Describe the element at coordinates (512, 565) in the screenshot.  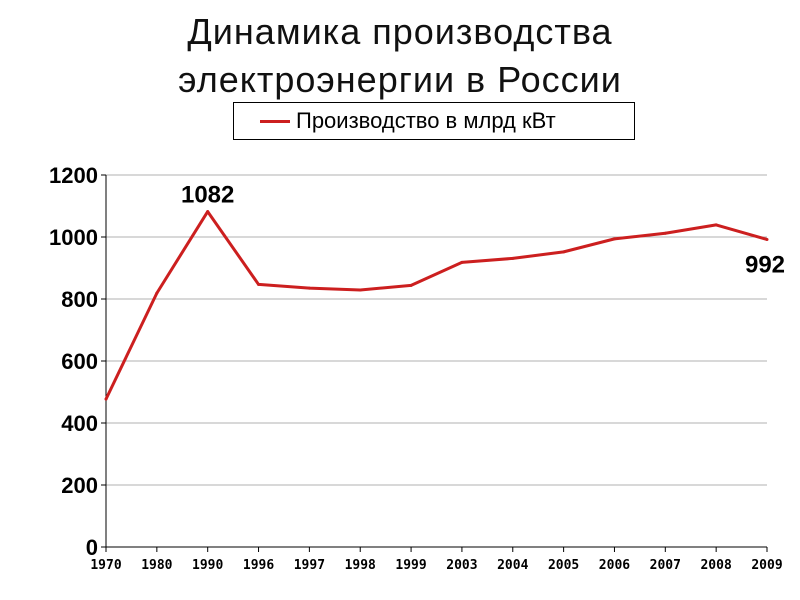
I see `x-tick-label: 2004` at that location.